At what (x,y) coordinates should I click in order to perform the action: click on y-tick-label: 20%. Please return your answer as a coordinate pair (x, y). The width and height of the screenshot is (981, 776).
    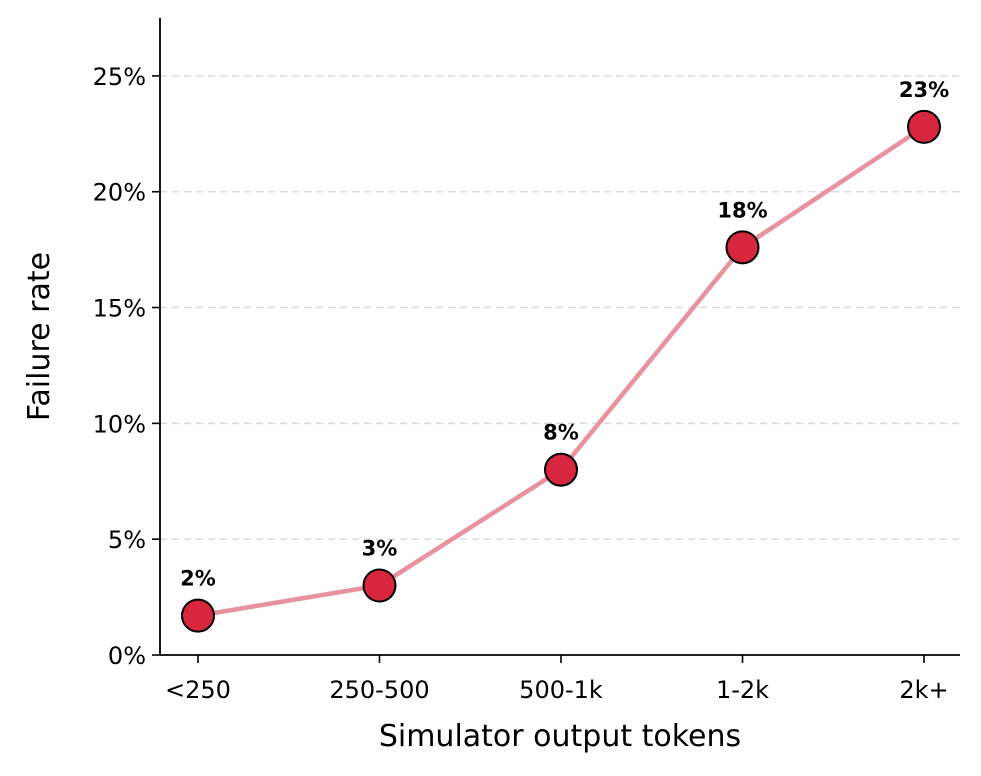
    Looking at the image, I should click on (119, 193).